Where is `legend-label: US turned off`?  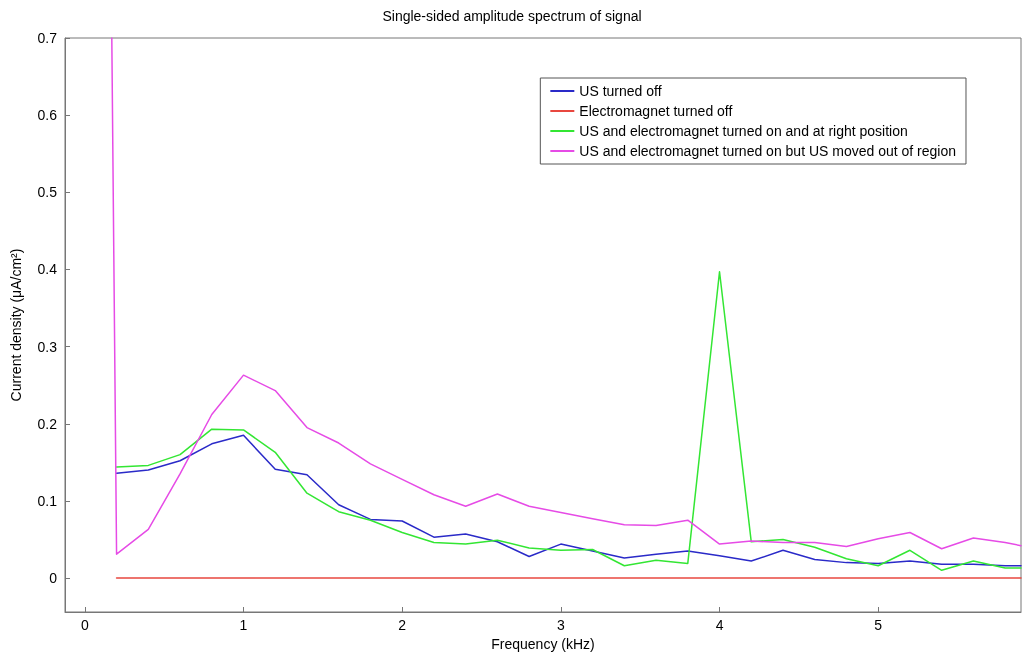
legend-label: US turned off is located at coordinates (620, 91).